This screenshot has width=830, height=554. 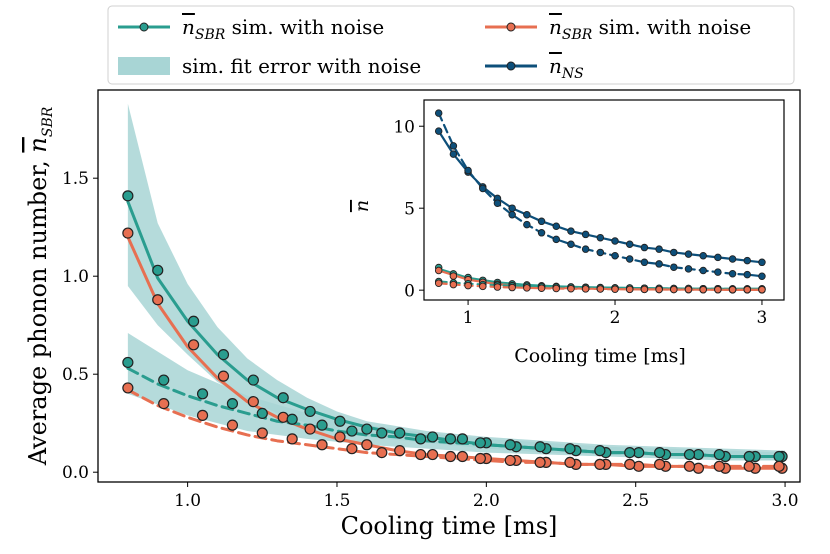 I want to click on legend-marker-teal, so click(x=144, y=27).